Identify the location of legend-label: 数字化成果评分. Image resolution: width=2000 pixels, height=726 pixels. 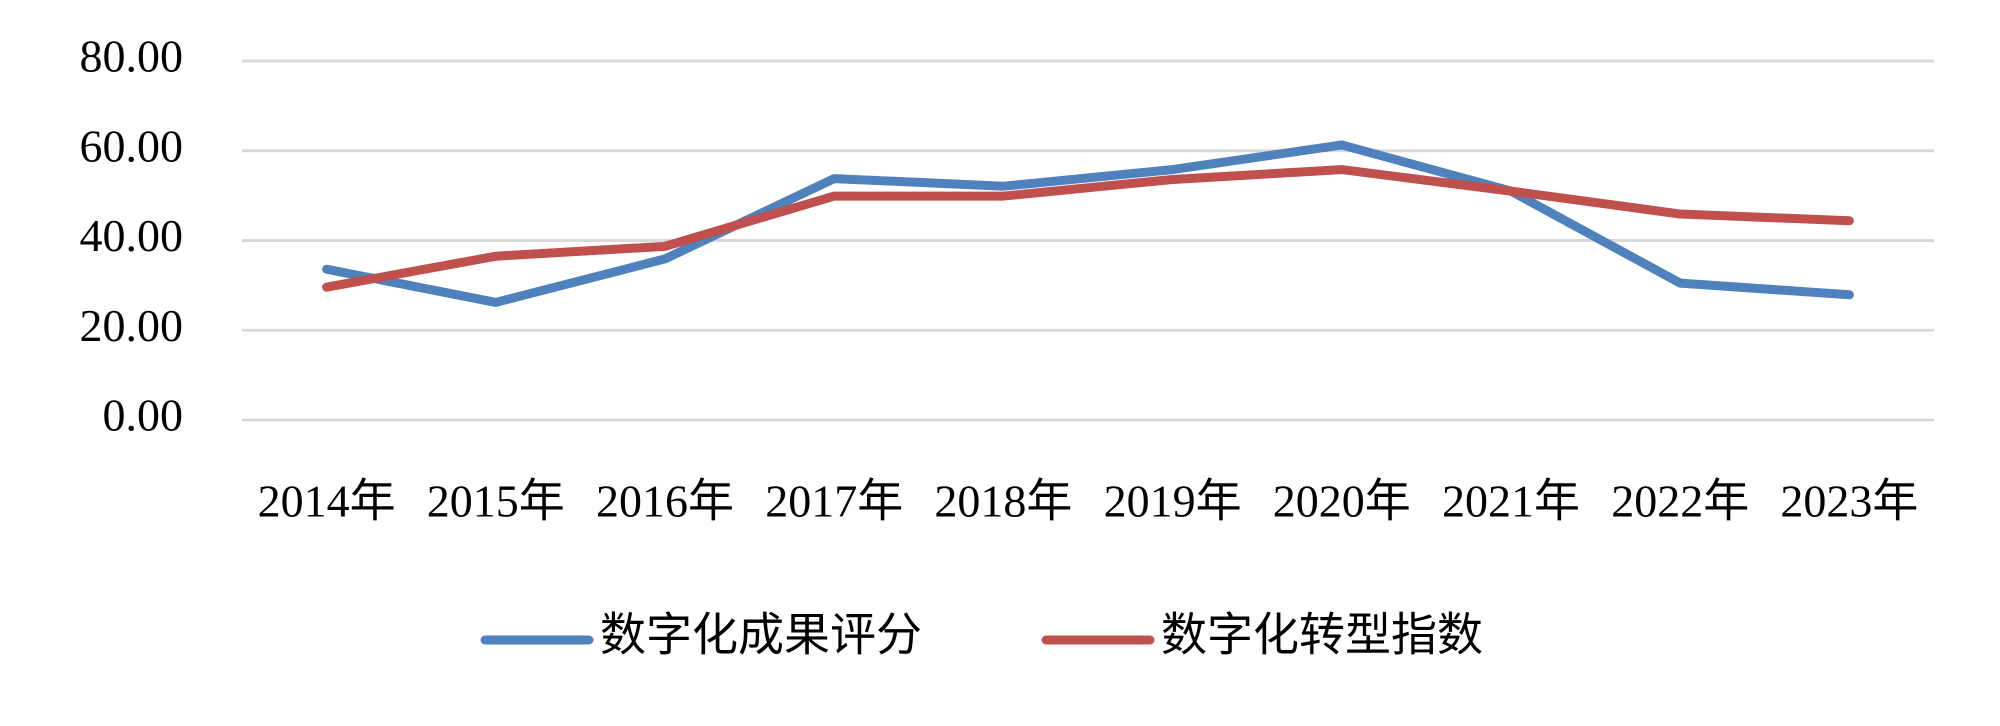
(761, 635).